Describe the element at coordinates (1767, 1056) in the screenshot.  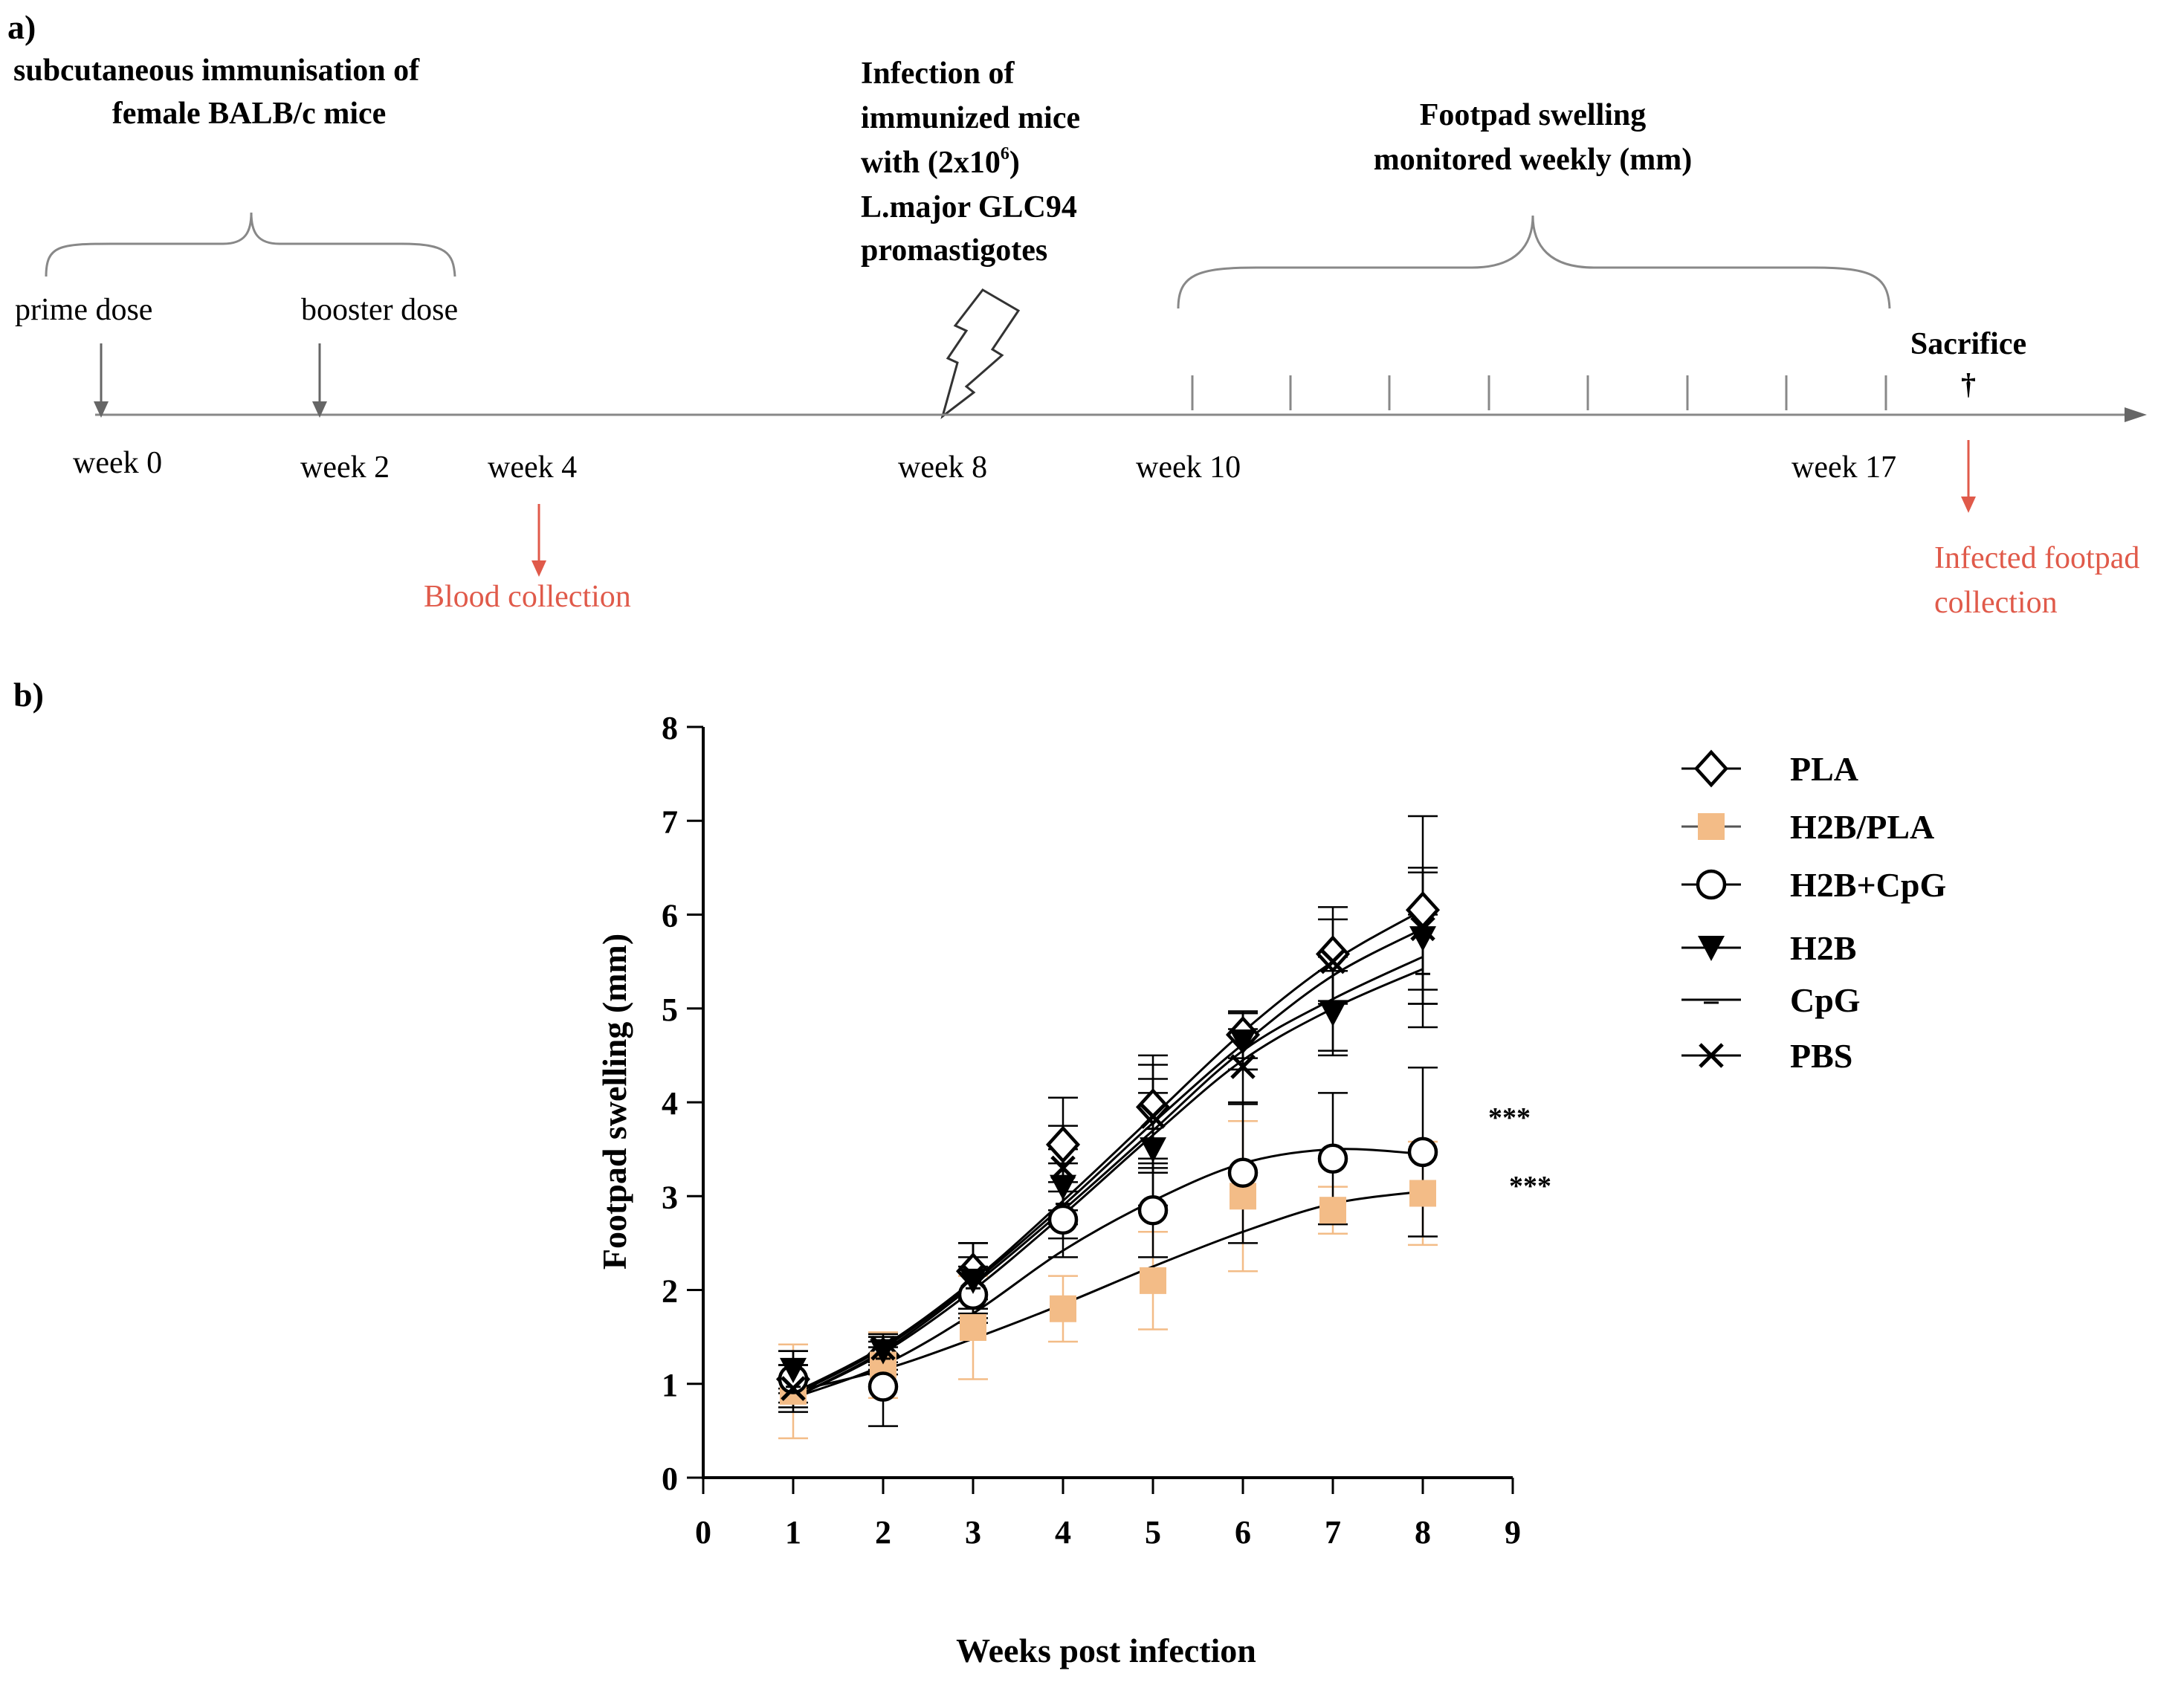
I see `legend-item: PBS` at that location.